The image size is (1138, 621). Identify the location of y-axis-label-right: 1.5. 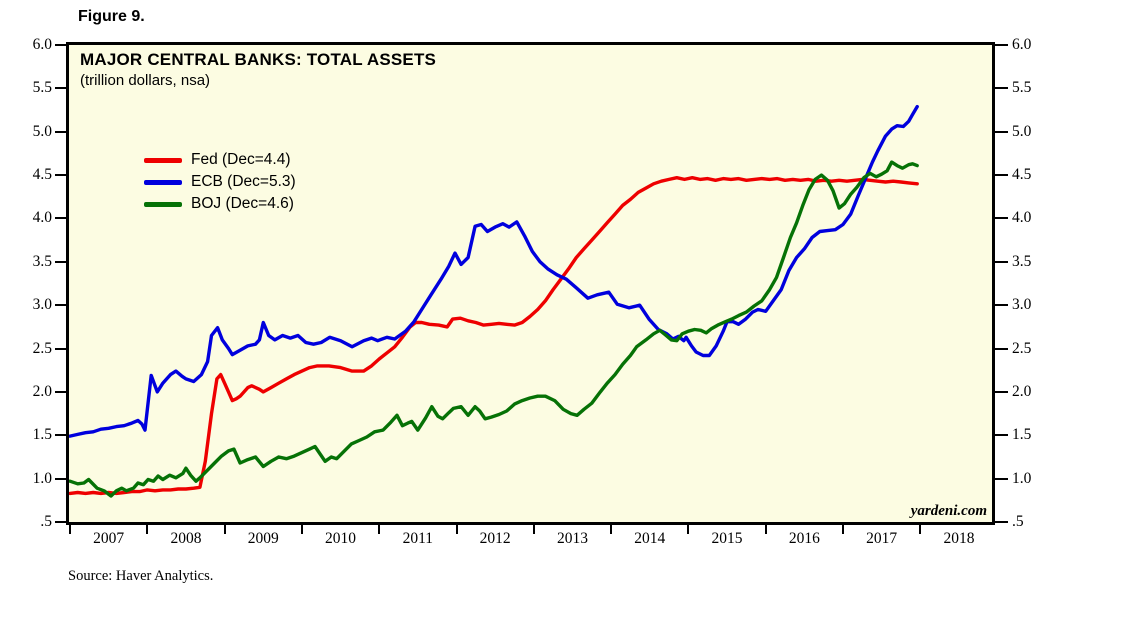
(1022, 435).